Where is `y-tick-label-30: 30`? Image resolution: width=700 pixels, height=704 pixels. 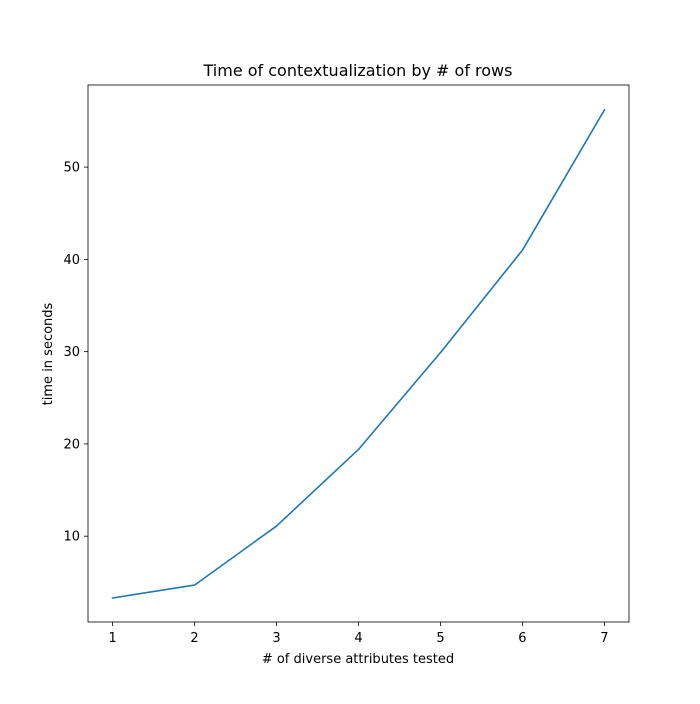
y-tick-label-30: 30 is located at coordinates (71, 352).